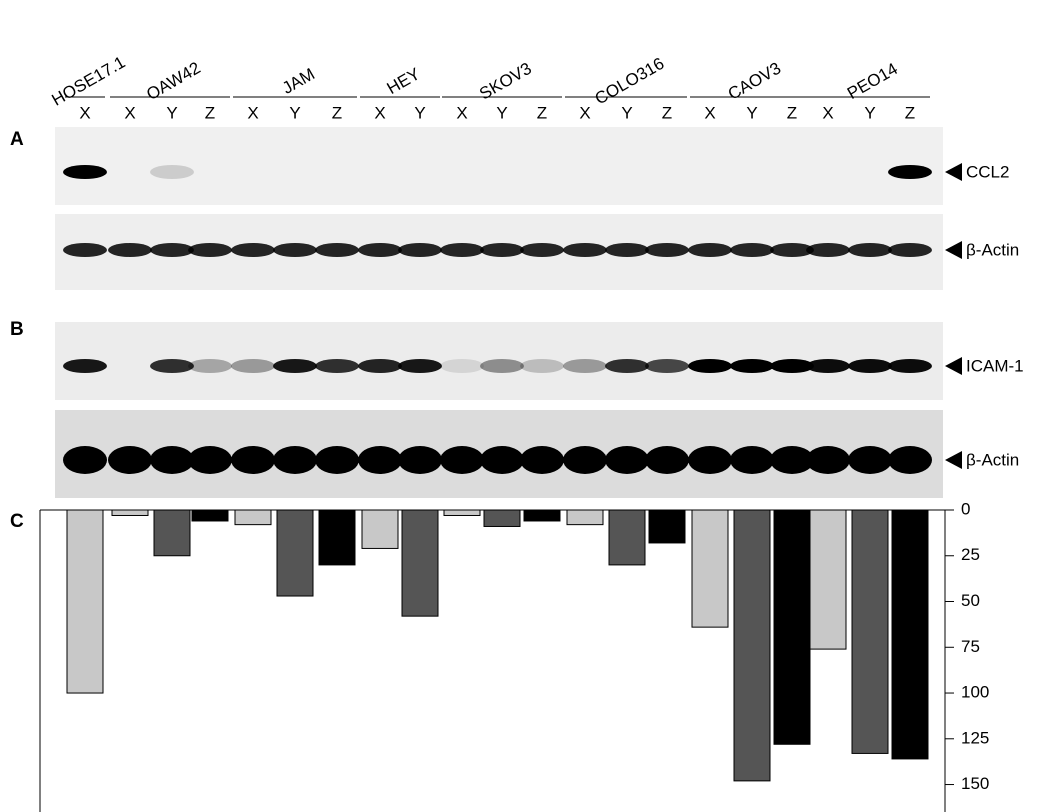 This screenshot has width=1042, height=812. I want to click on band-label: CCL2, so click(987, 171).